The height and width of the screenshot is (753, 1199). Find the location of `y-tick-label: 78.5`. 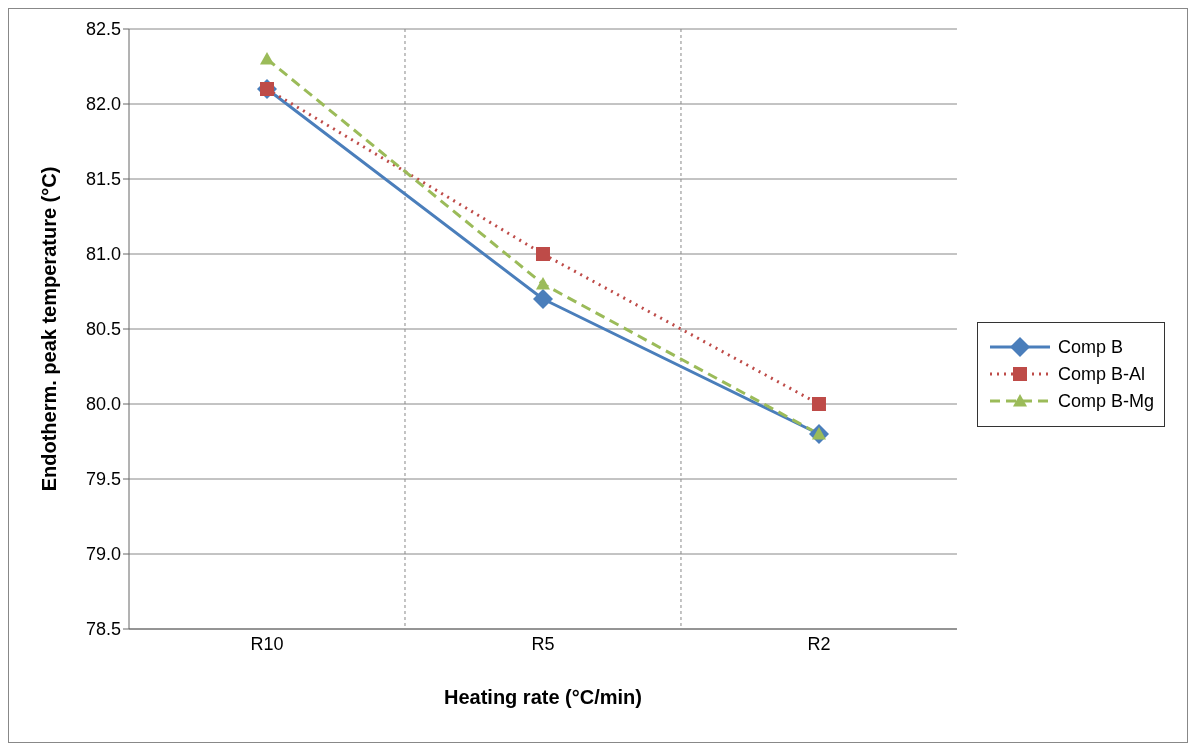

y-tick-label: 78.5 is located at coordinates (103, 629).